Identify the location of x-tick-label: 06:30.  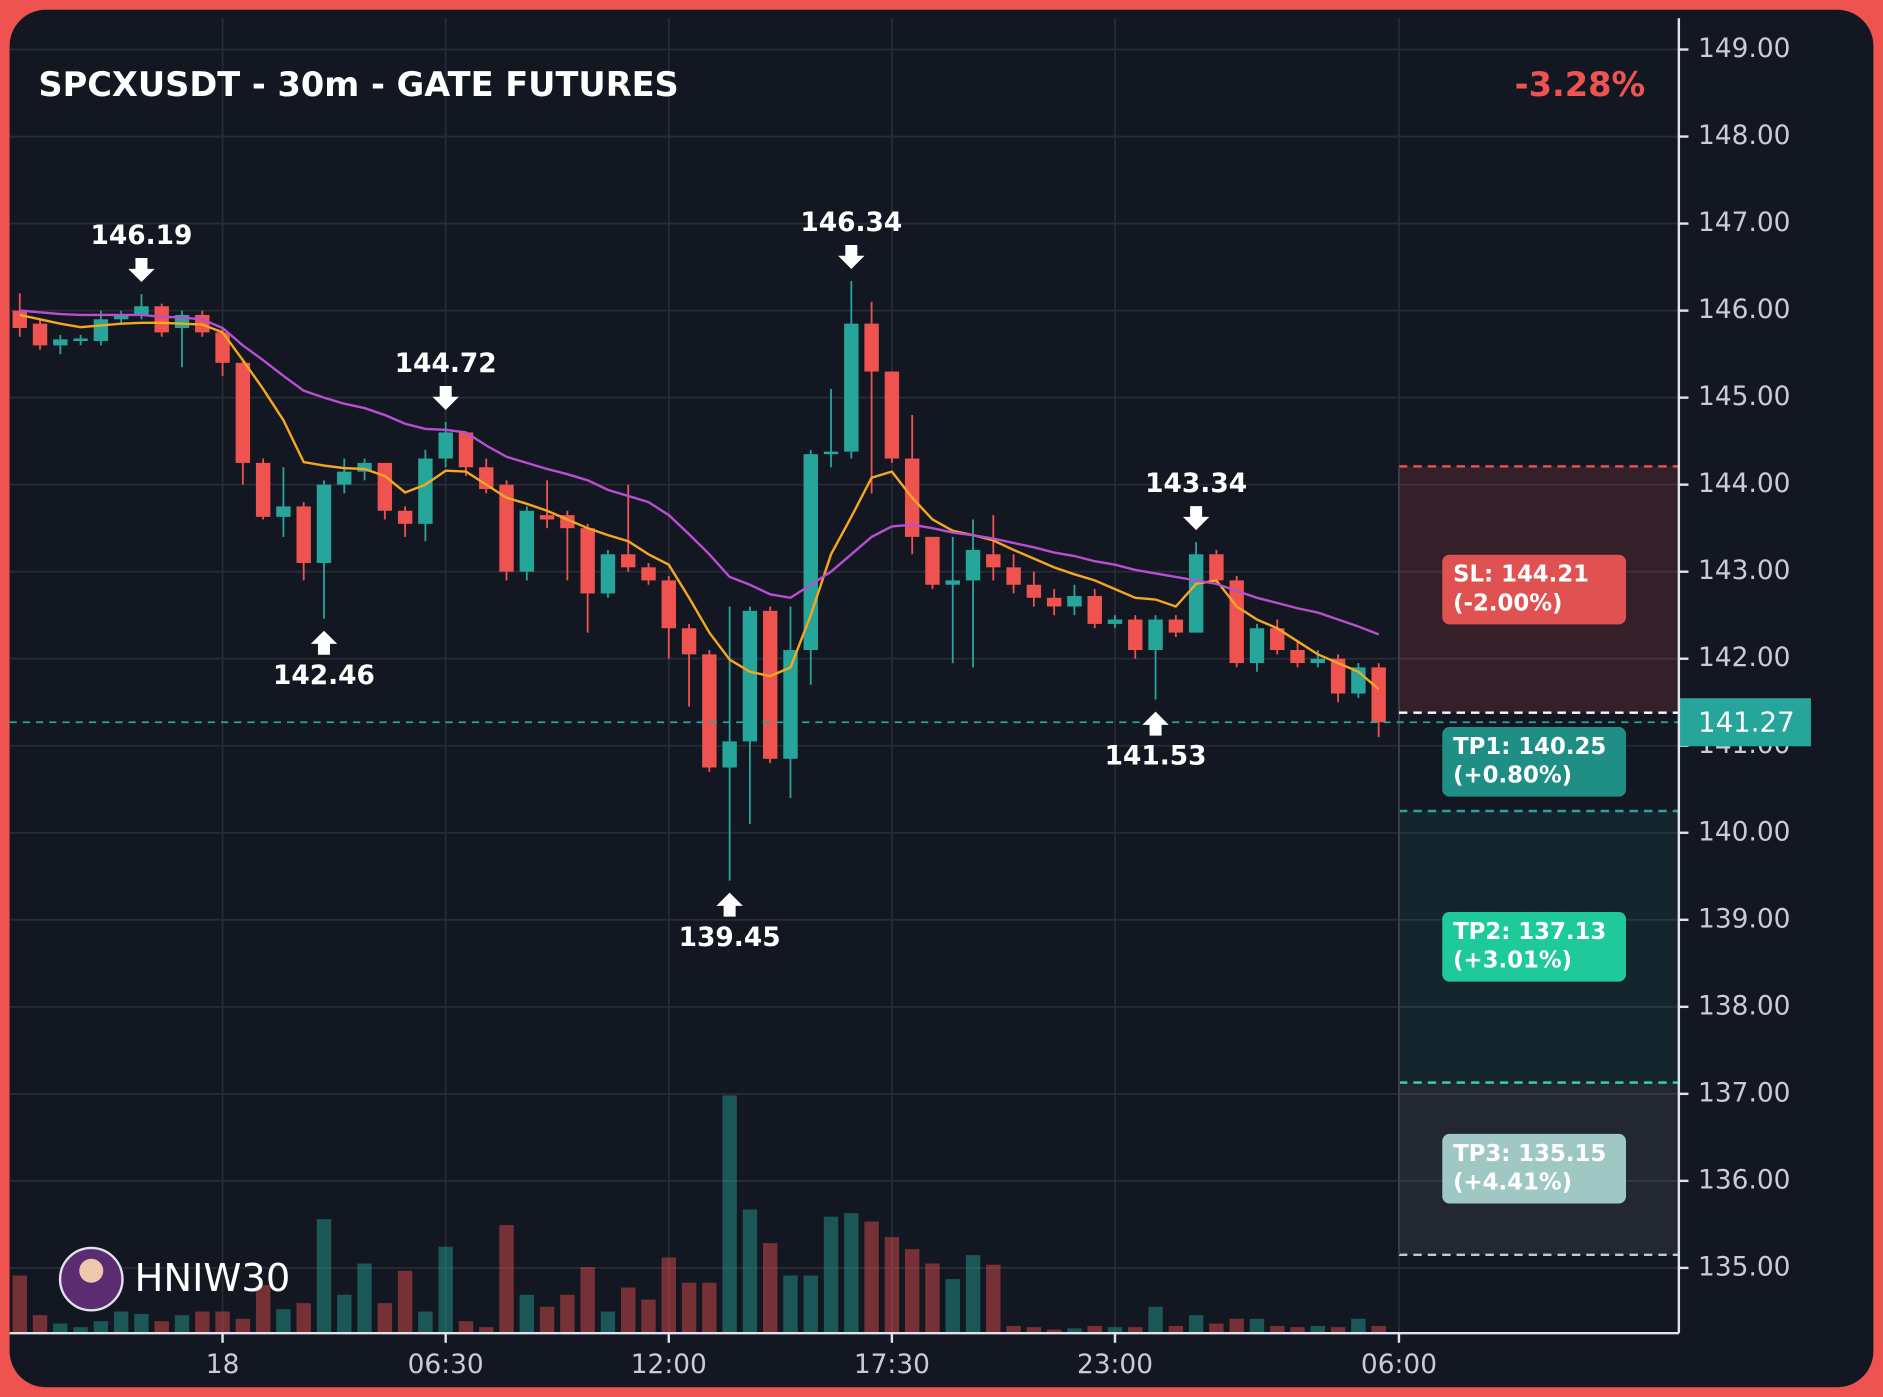
(446, 1364).